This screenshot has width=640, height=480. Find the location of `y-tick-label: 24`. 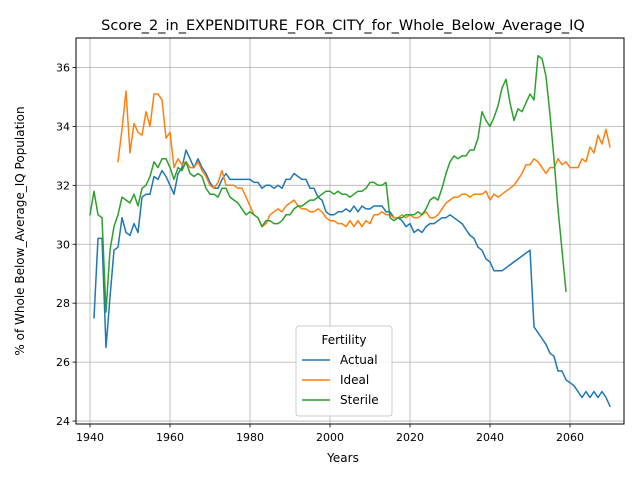

y-tick-label: 24 is located at coordinates (63, 421).